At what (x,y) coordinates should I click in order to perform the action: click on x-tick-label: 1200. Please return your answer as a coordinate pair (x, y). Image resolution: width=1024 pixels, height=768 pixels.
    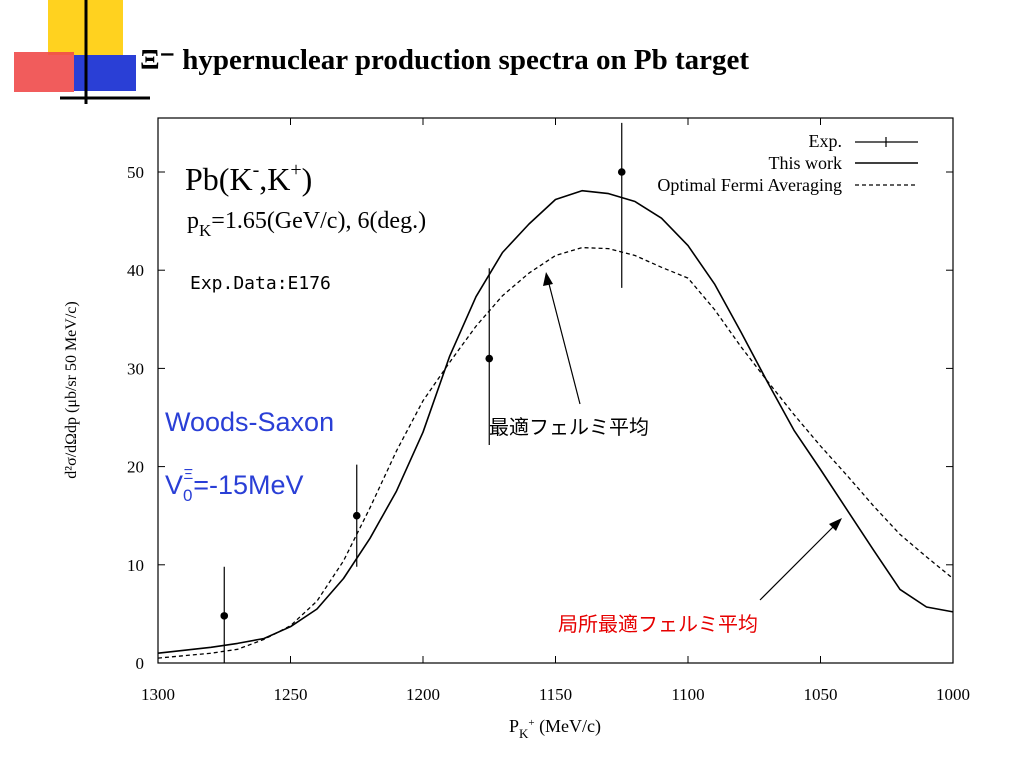
    Looking at the image, I should click on (423, 694).